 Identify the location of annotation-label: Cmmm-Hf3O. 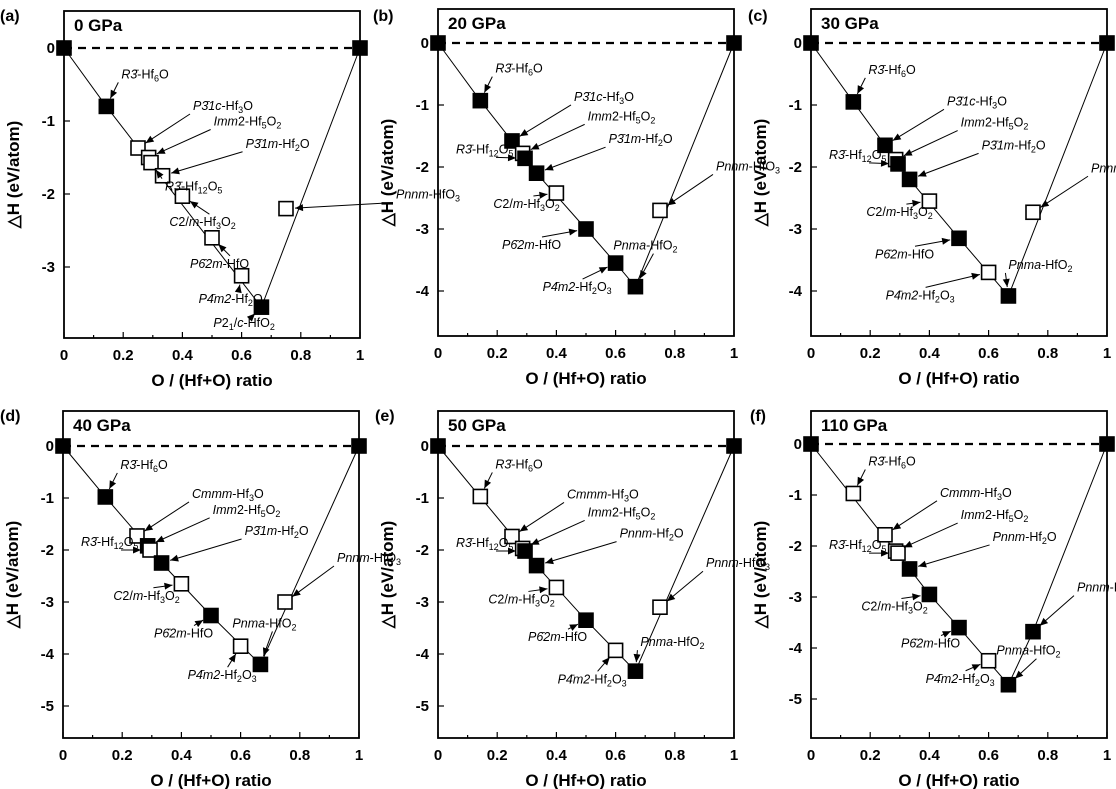
(976, 494).